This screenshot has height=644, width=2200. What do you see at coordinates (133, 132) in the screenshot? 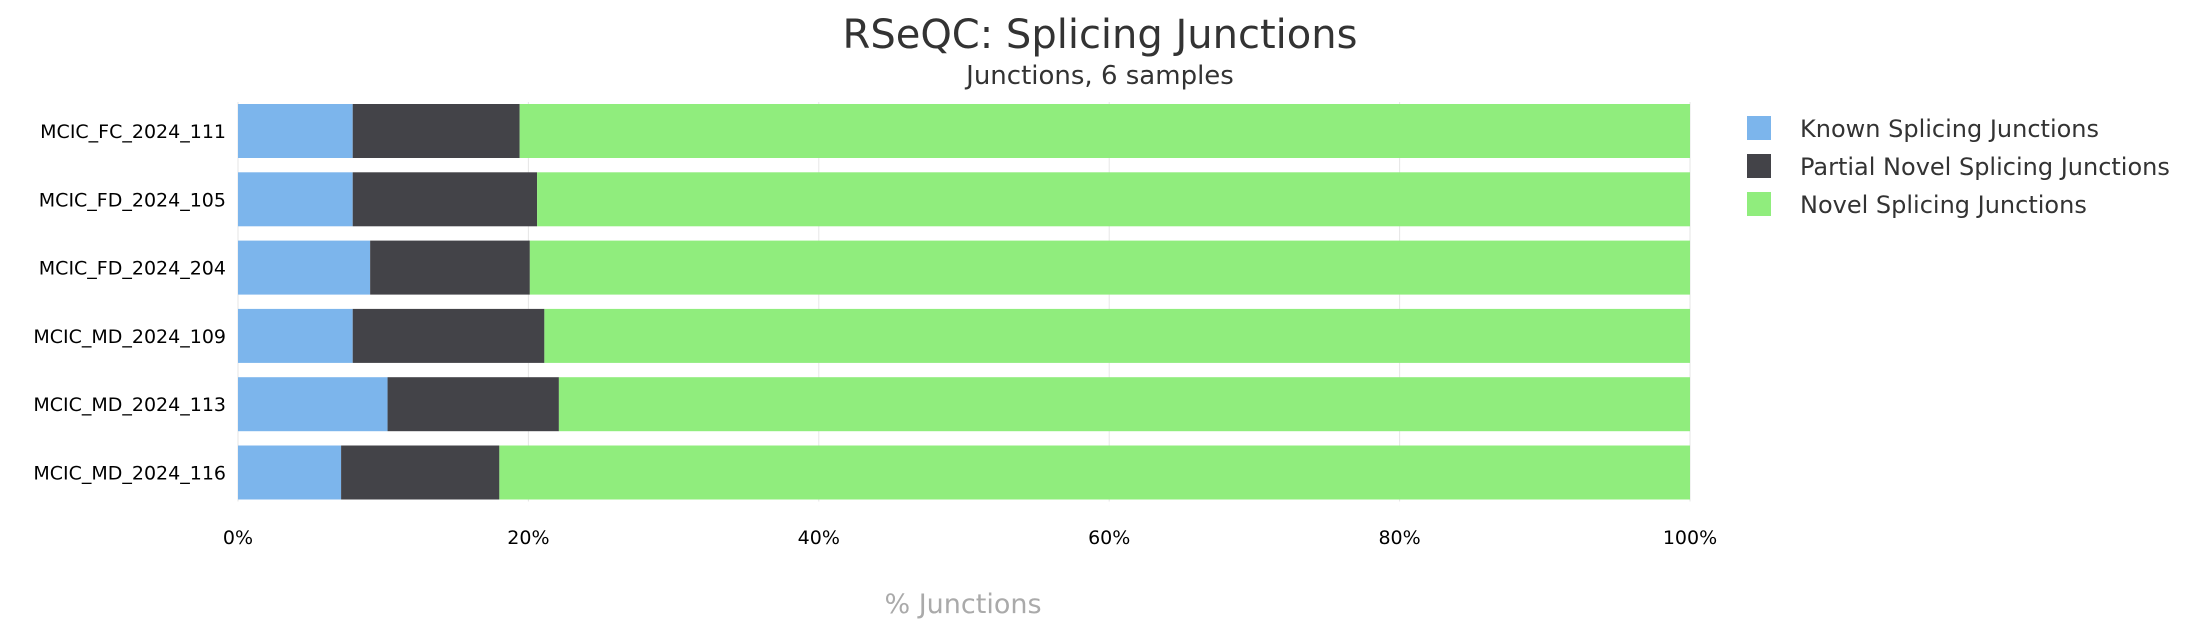
I see `y-tick-label: MCIC_FC_2024_111` at bounding box center [133, 132].